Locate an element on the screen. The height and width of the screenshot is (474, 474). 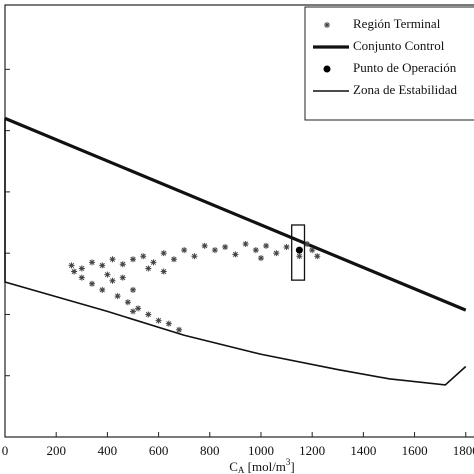
x-tick-label: 1400 is located at coordinates (363, 450).